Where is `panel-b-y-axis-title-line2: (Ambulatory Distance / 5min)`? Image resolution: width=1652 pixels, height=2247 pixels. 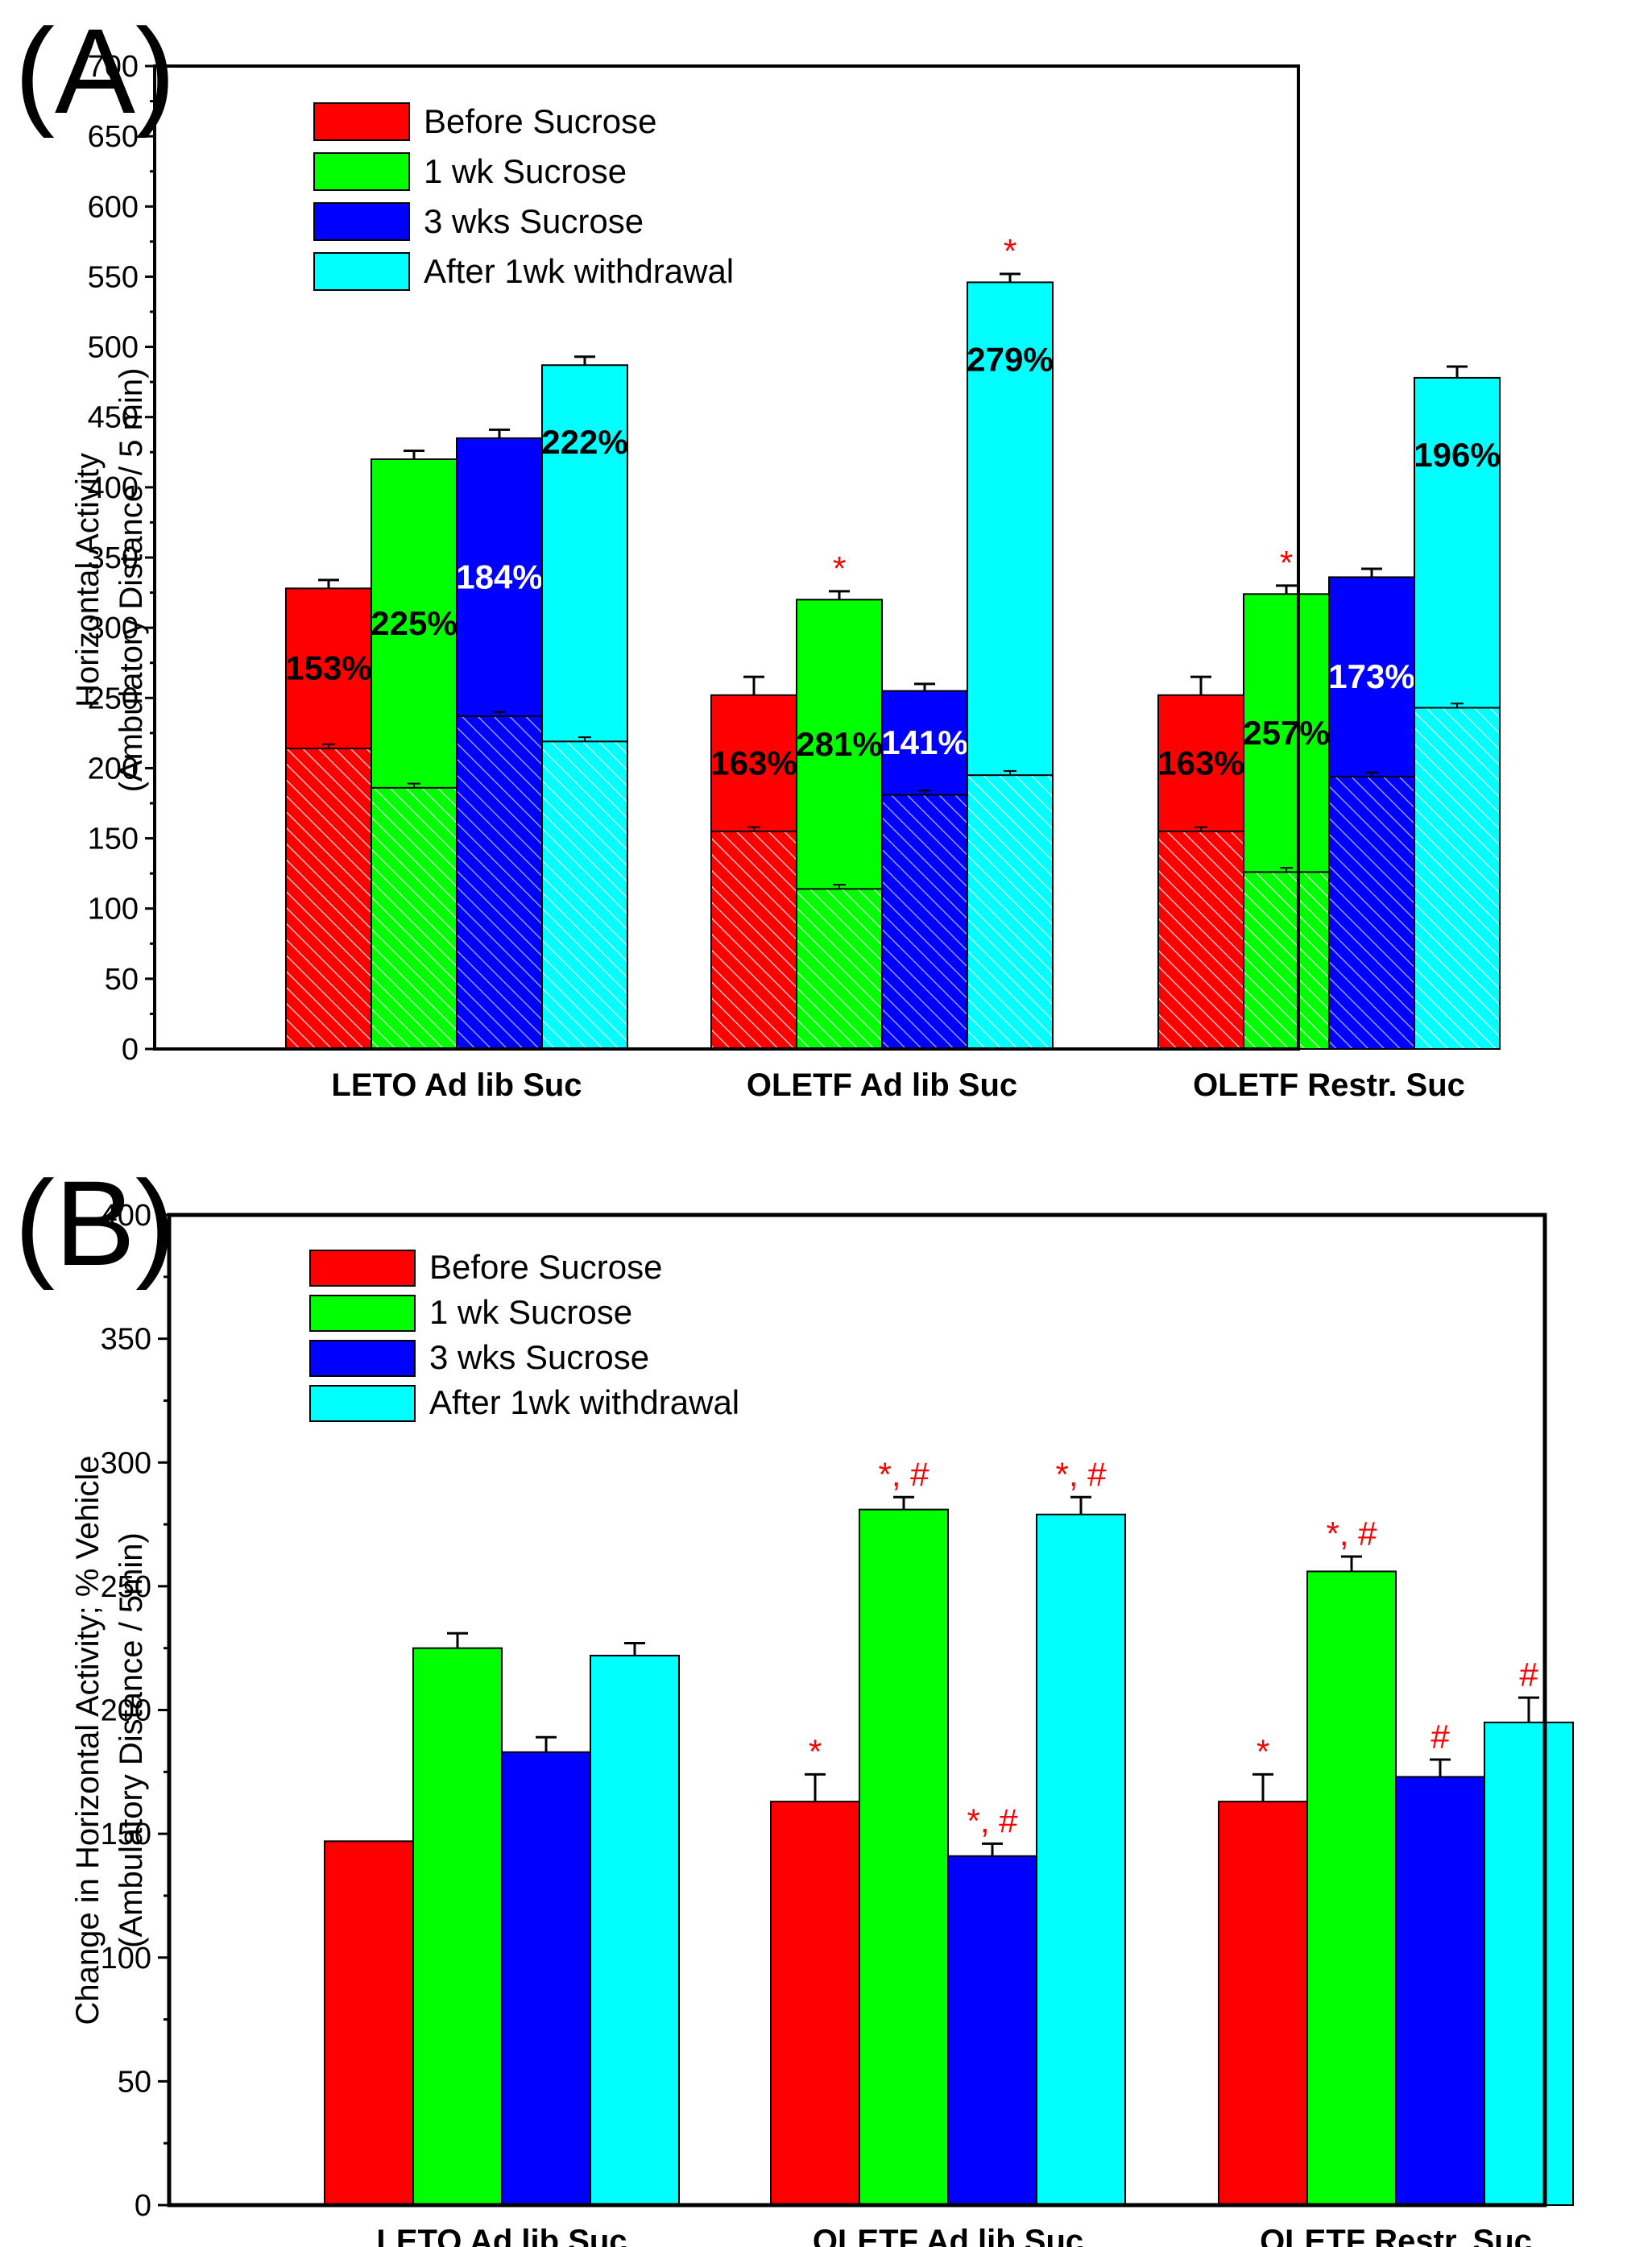
panel-b-y-axis-title-line2: (Ambulatory Distance / 5min) is located at coordinates (131, 1740).